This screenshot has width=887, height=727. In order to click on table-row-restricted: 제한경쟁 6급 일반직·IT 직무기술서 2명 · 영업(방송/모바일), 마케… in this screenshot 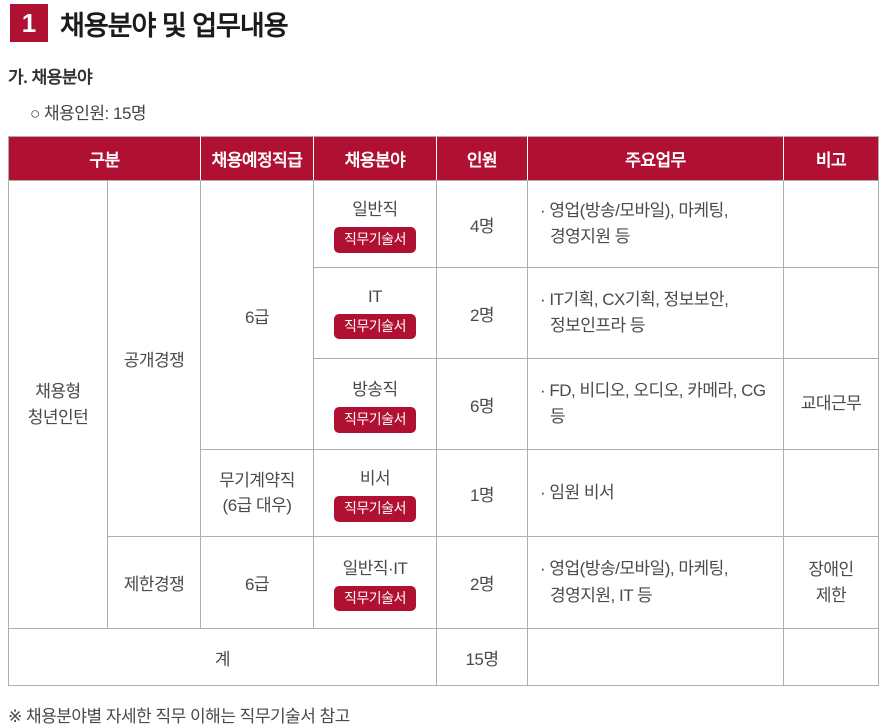, I will do `click(444, 582)`.